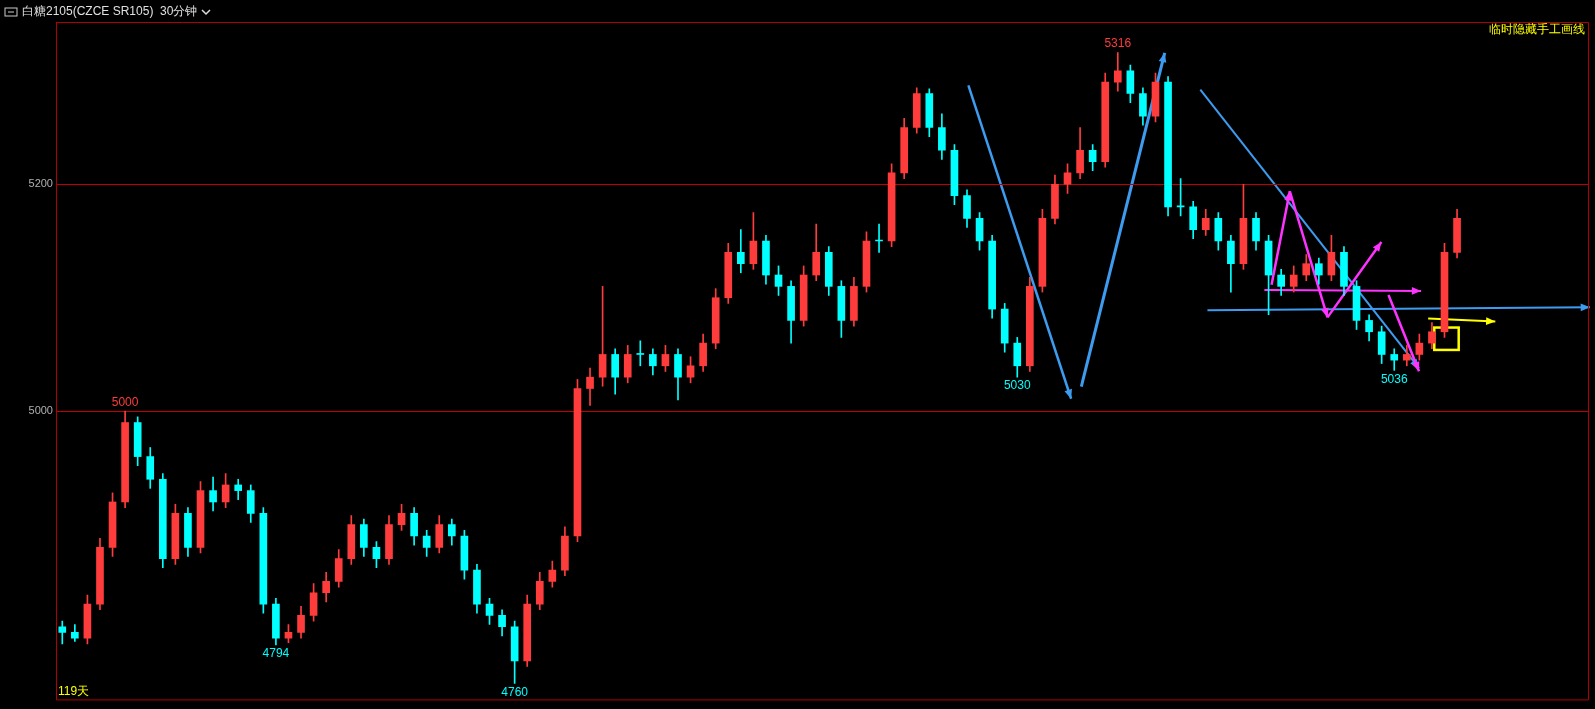  I want to click on y-tick-label: 5200, so click(40, 183).